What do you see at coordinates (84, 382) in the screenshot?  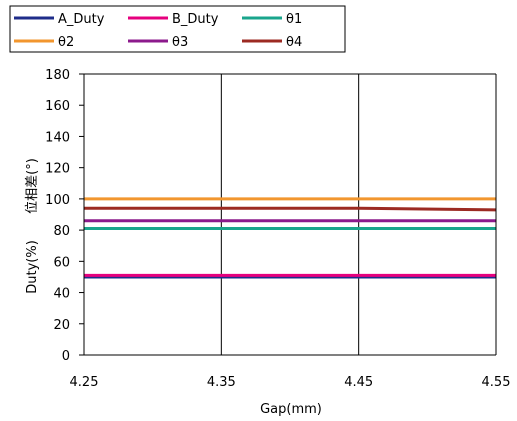 I see `x-tick-label: 4.25` at bounding box center [84, 382].